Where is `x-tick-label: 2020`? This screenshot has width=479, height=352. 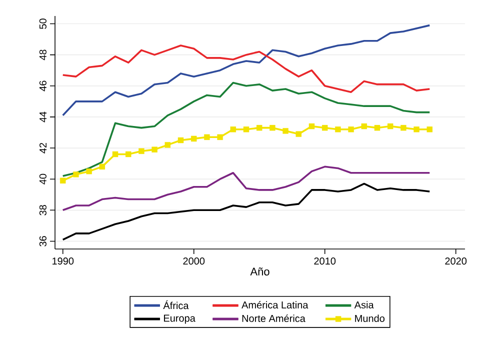 x-tick-label: 2020 is located at coordinates (456, 261).